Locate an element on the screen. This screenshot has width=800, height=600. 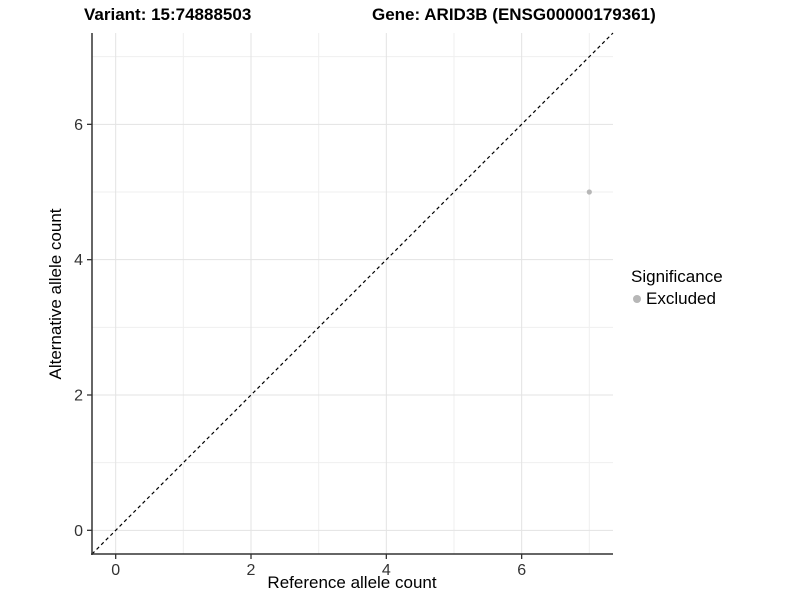
legend-item: Excluded is located at coordinates (678, 299).